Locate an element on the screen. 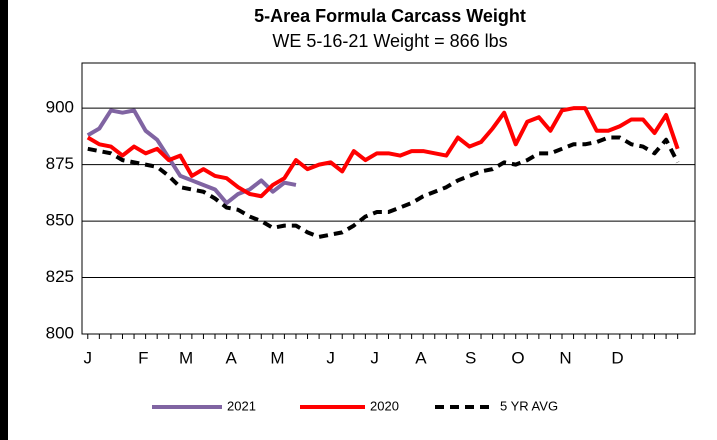 This screenshot has height=440, width=717. chart-subtitle: WE 5-16-21 Weight = 866 lbs is located at coordinates (389, 41).